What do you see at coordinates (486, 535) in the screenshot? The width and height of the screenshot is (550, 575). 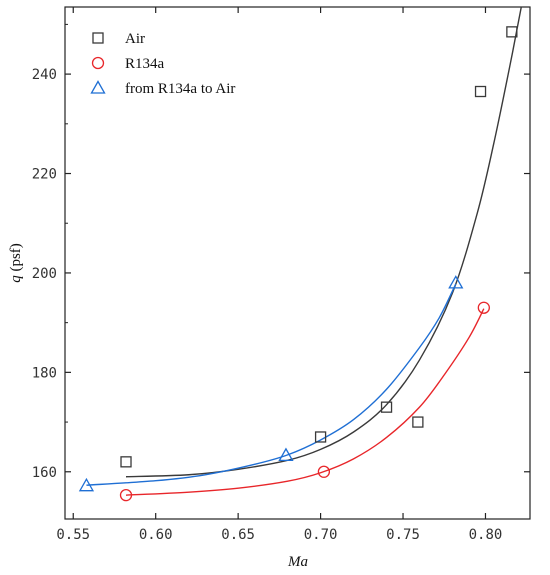 I see `x-tick-label: 0.80` at bounding box center [486, 535].